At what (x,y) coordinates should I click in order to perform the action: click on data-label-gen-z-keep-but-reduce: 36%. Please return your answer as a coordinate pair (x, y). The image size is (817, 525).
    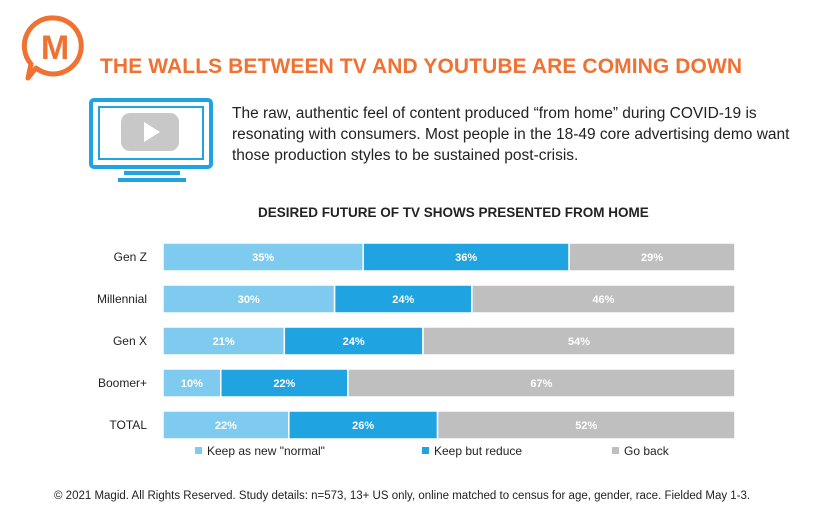
    Looking at the image, I should click on (466, 258).